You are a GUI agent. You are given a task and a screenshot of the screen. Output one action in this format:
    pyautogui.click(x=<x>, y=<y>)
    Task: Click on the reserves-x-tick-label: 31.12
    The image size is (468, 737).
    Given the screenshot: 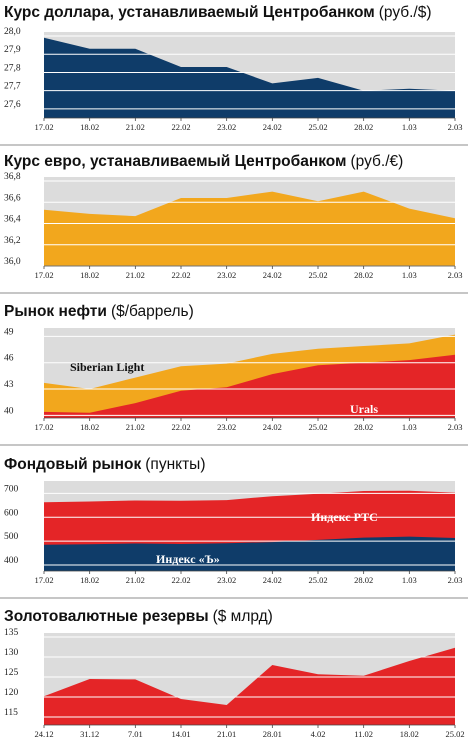 What is the action you would take?
    pyautogui.click(x=89, y=733)
    